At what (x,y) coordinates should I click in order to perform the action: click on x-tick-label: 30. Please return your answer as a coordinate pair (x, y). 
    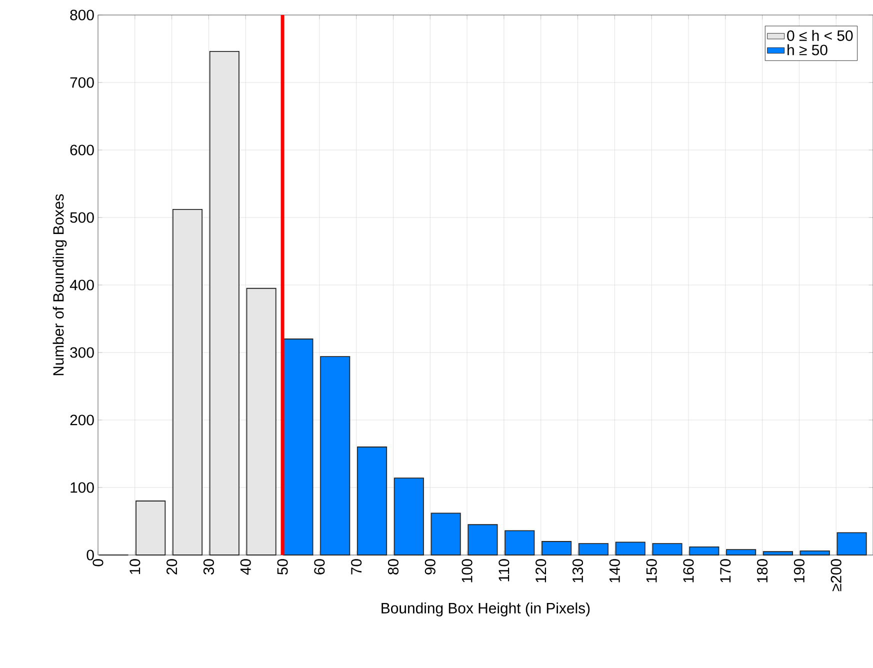
    Looking at the image, I should click on (208, 567).